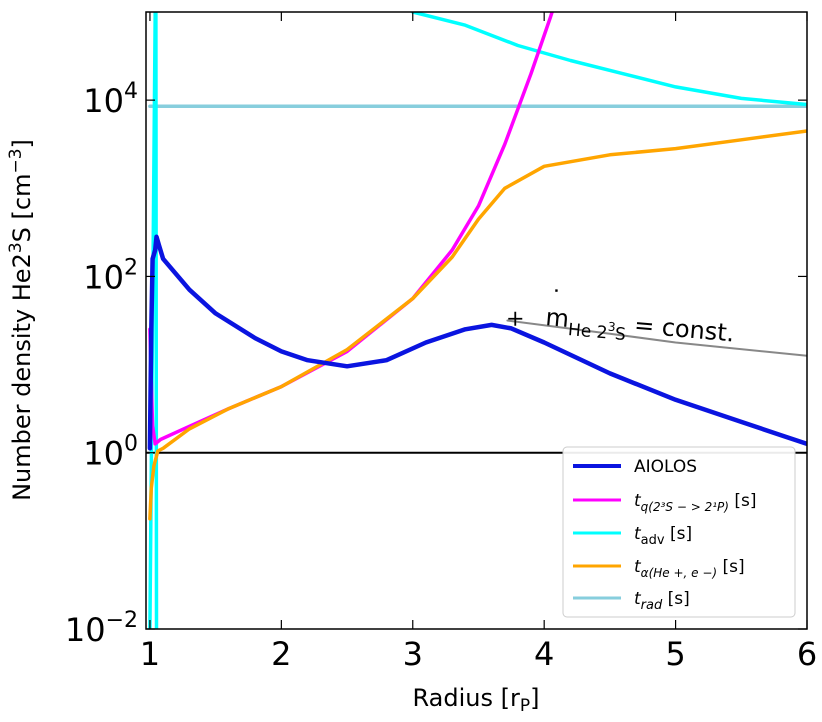  Describe the element at coordinates (656, 338) in the screenshot. I see `series-5-line` at that location.